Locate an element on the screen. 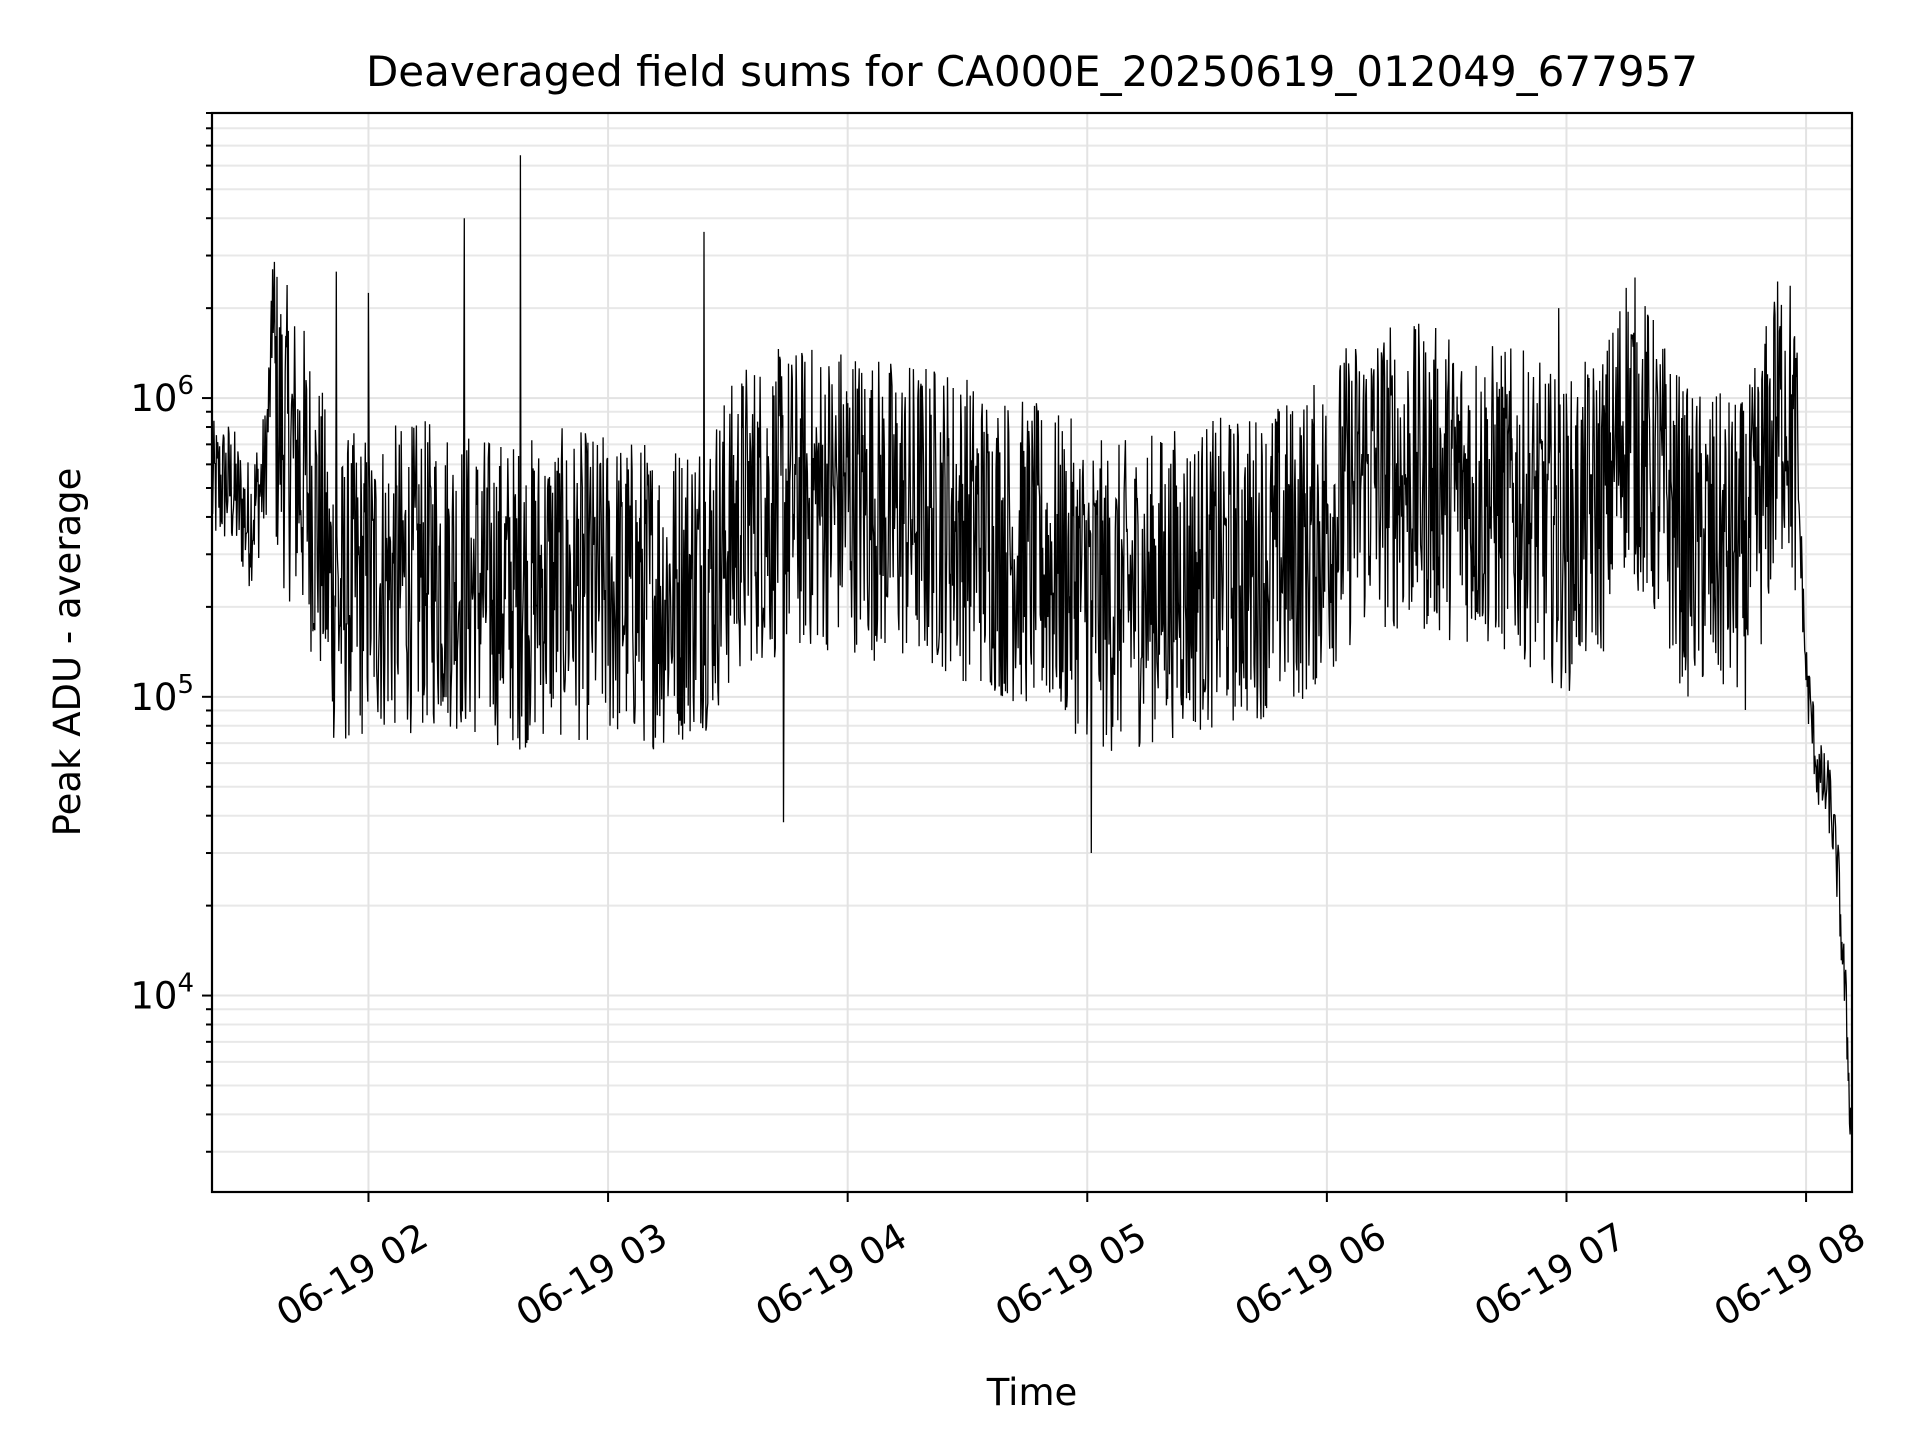  y-tick-label: 10⁵ is located at coordinates (162, 694).